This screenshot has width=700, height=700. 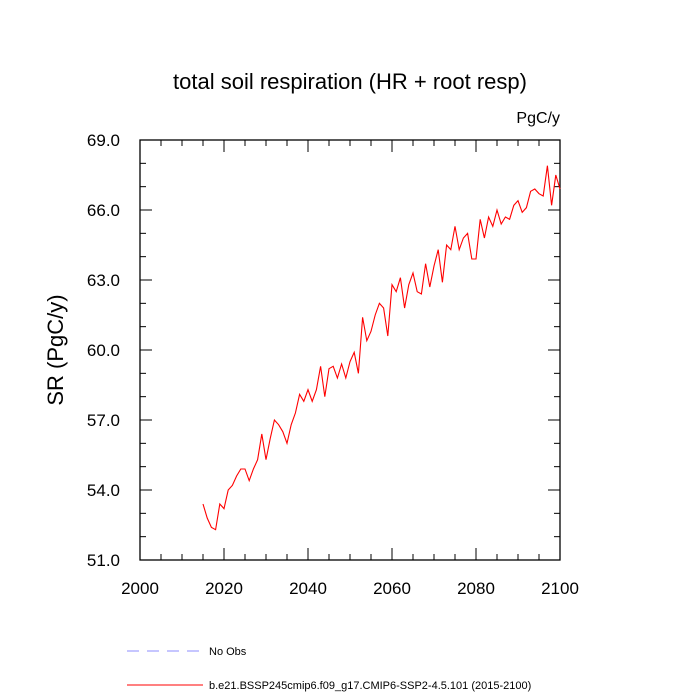 What do you see at coordinates (560, 588) in the screenshot?
I see `x-tick-label: 2100` at bounding box center [560, 588].